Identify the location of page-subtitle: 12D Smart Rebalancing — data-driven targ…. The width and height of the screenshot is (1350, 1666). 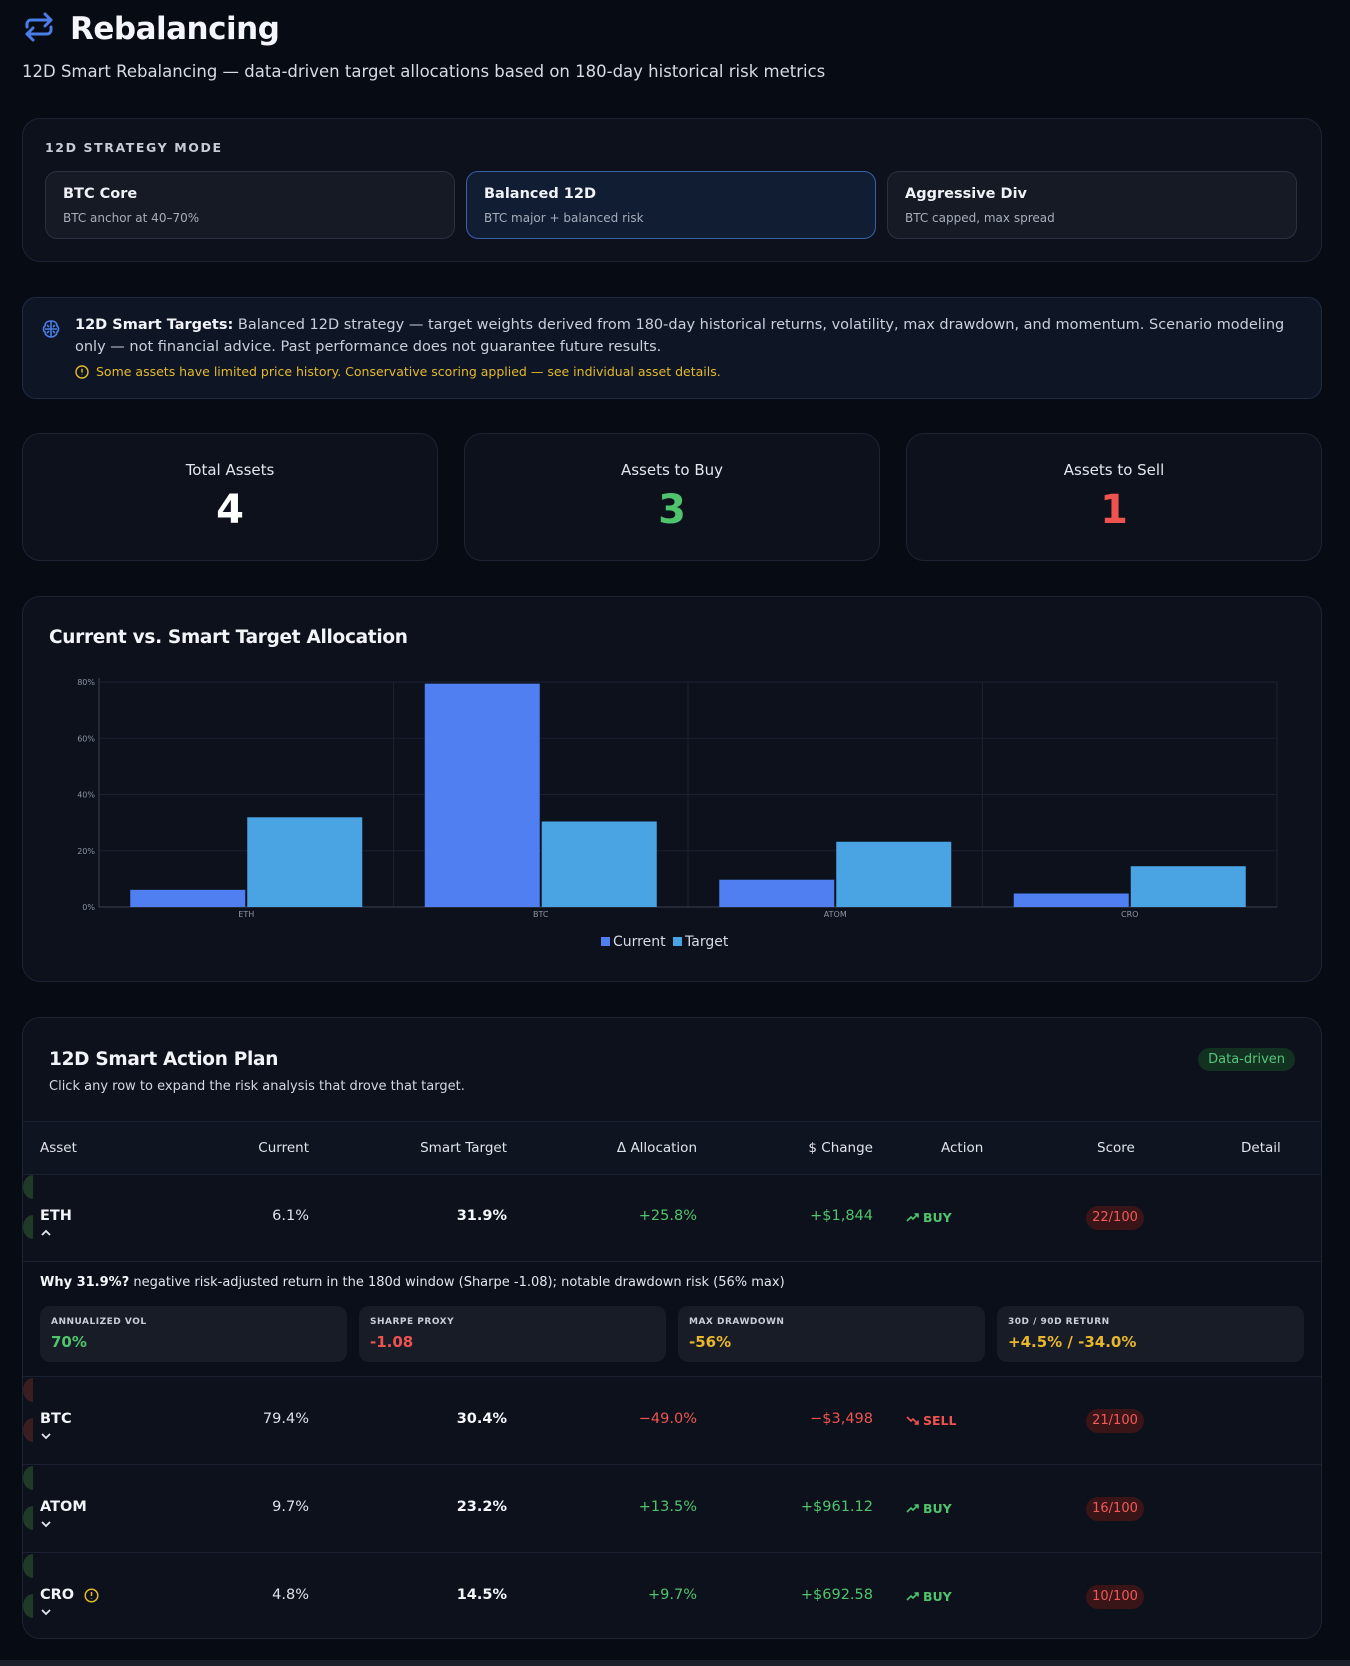
(424, 71).